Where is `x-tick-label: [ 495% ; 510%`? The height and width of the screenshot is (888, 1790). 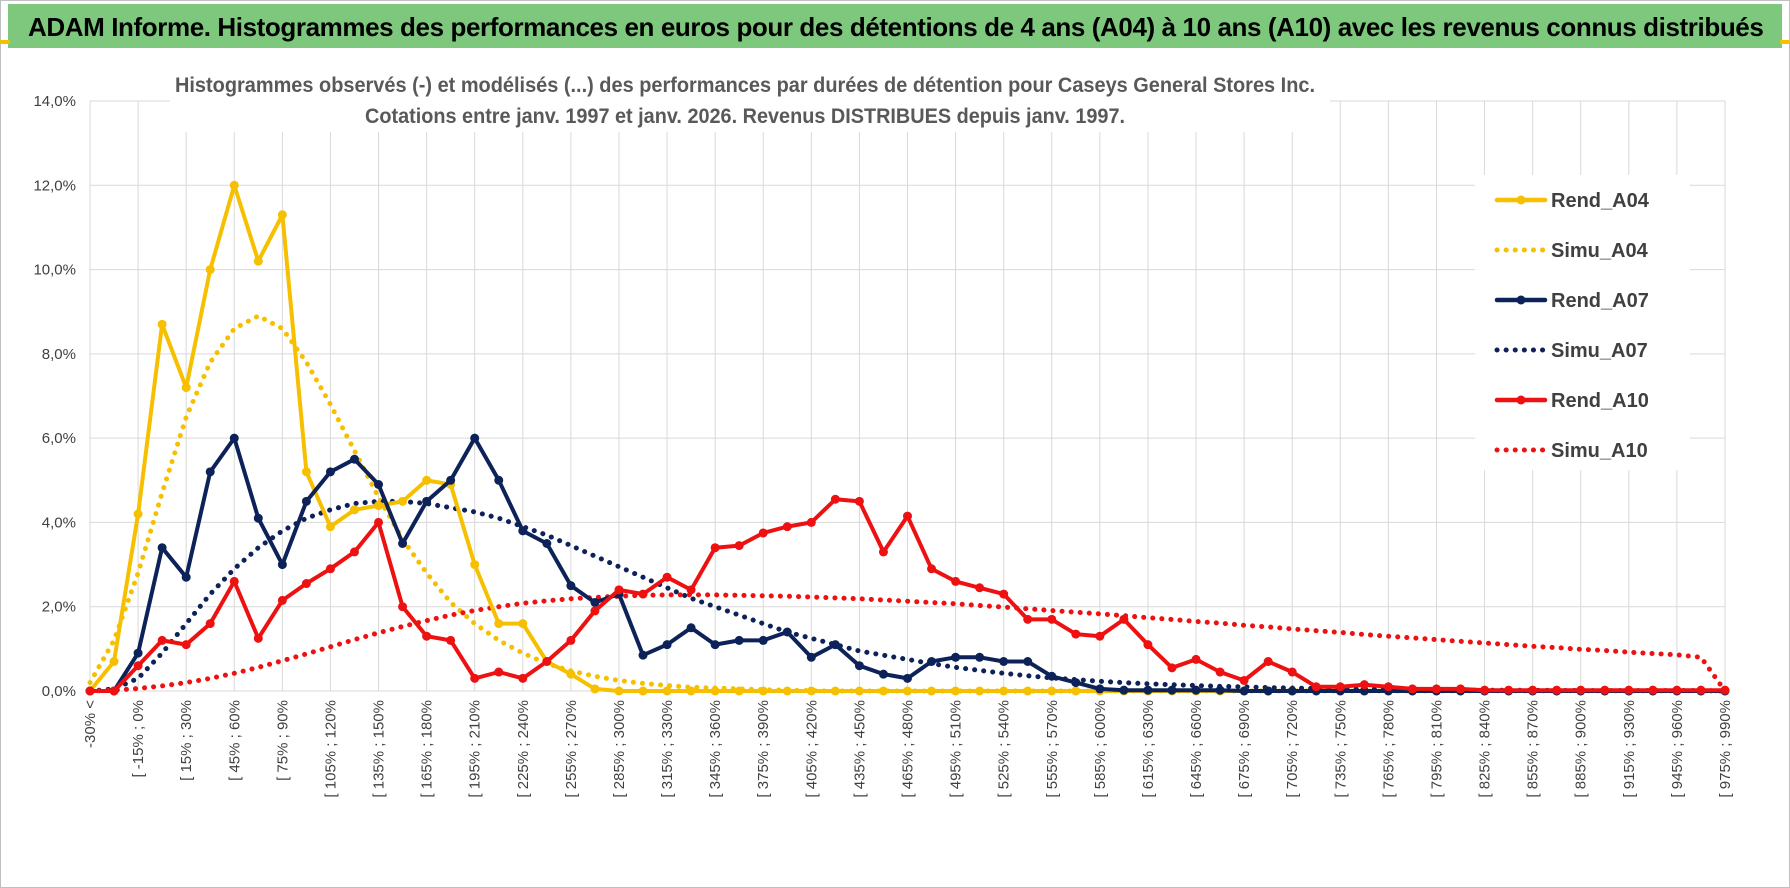 x-tick-label: [ 495% ; 510% is located at coordinates (956, 749).